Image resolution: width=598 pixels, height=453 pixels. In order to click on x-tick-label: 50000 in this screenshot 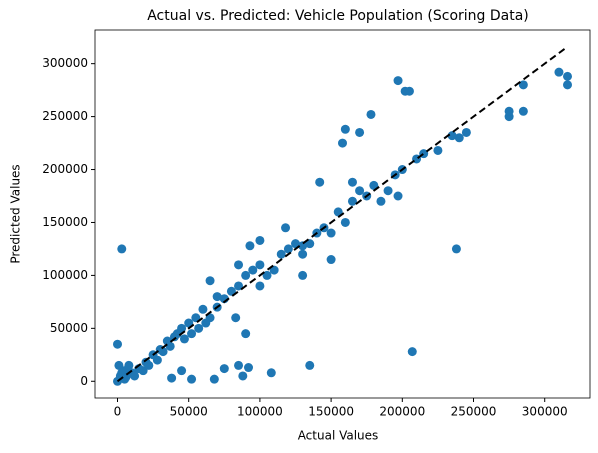, I will do `click(189, 412)`.